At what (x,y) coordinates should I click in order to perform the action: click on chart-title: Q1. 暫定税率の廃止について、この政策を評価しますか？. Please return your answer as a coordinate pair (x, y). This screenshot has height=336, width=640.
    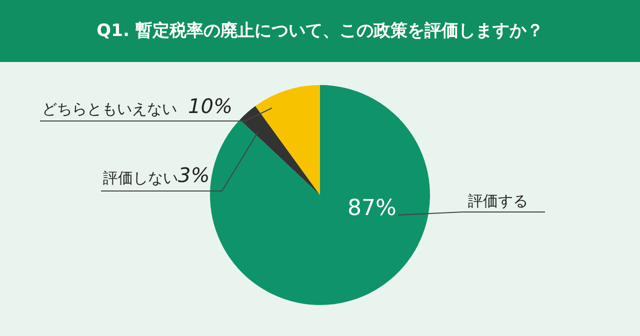
    Looking at the image, I should click on (320, 31).